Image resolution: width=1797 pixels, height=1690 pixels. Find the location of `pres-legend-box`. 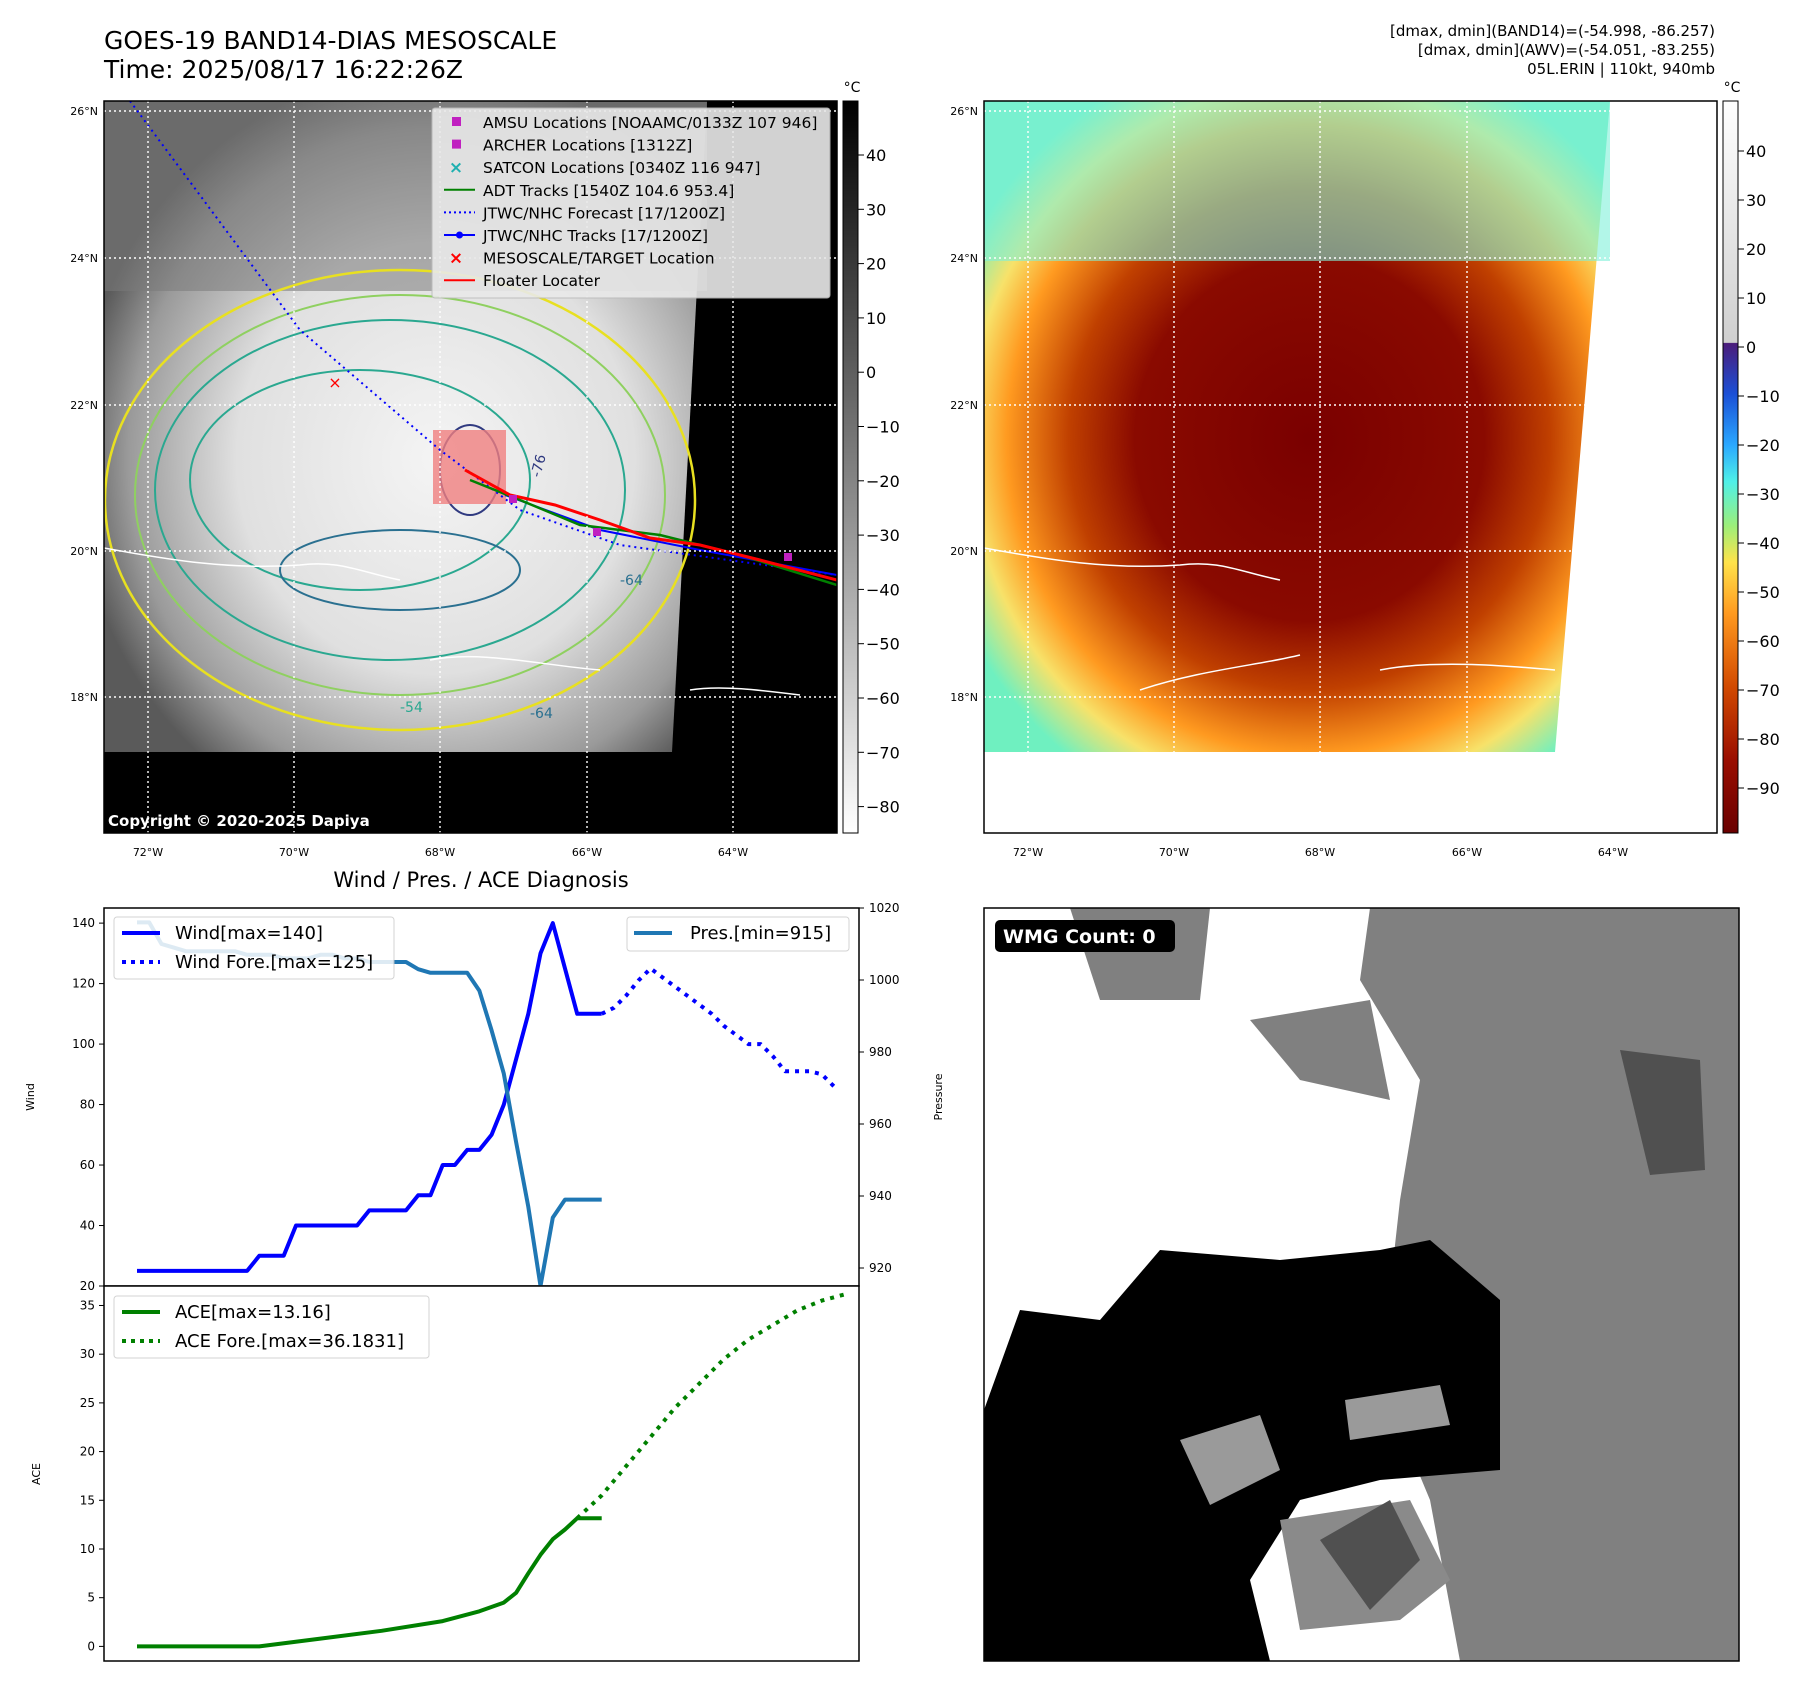

pres-legend-box is located at coordinates (738, 934).